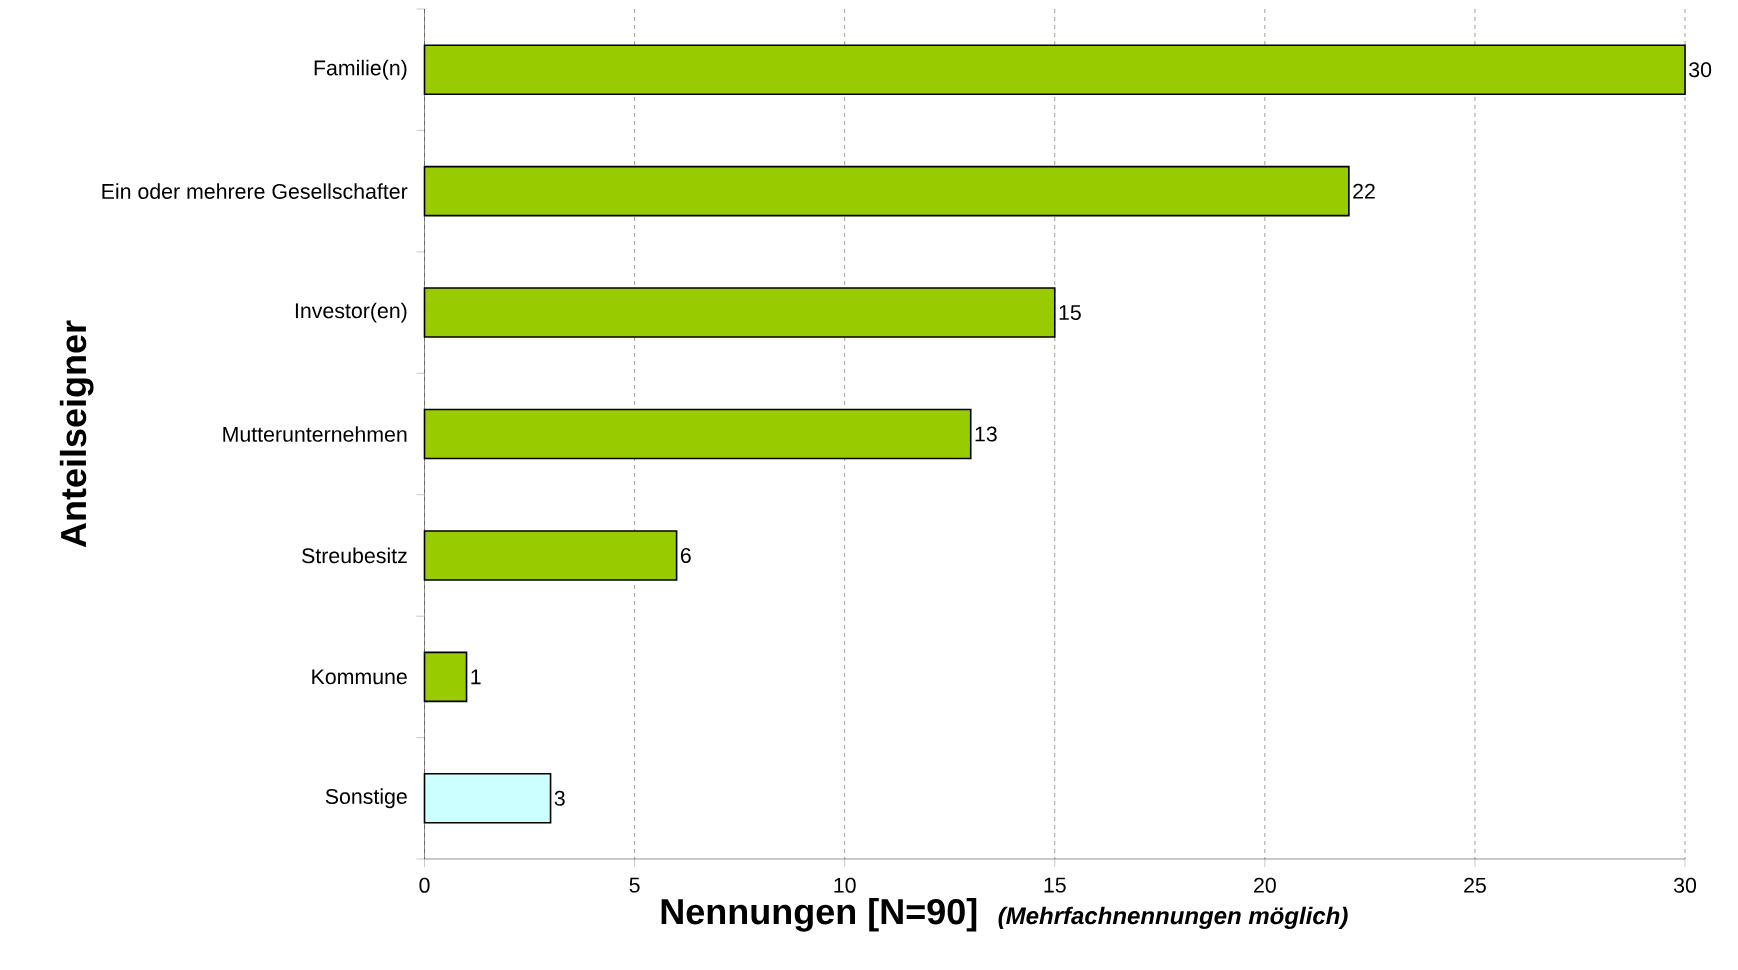 This screenshot has height=970, width=1738. I want to click on data-label: 6, so click(685, 555).